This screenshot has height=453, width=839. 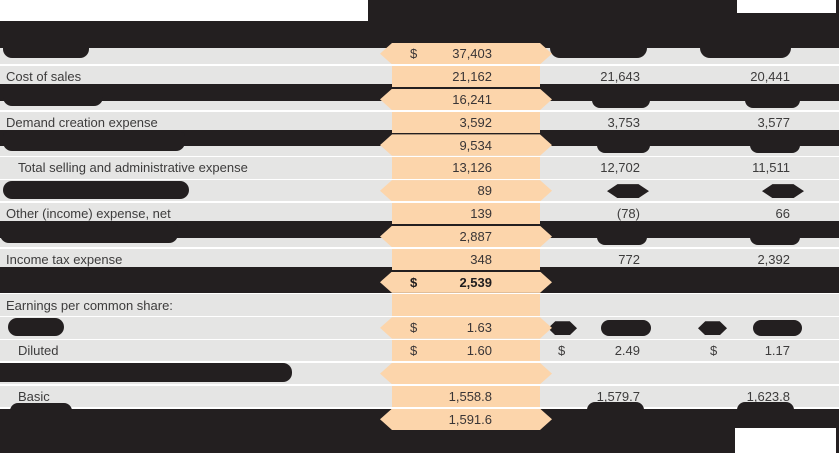 What do you see at coordinates (777, 351) in the screenshot?
I see `cell-value: 1.17` at bounding box center [777, 351].